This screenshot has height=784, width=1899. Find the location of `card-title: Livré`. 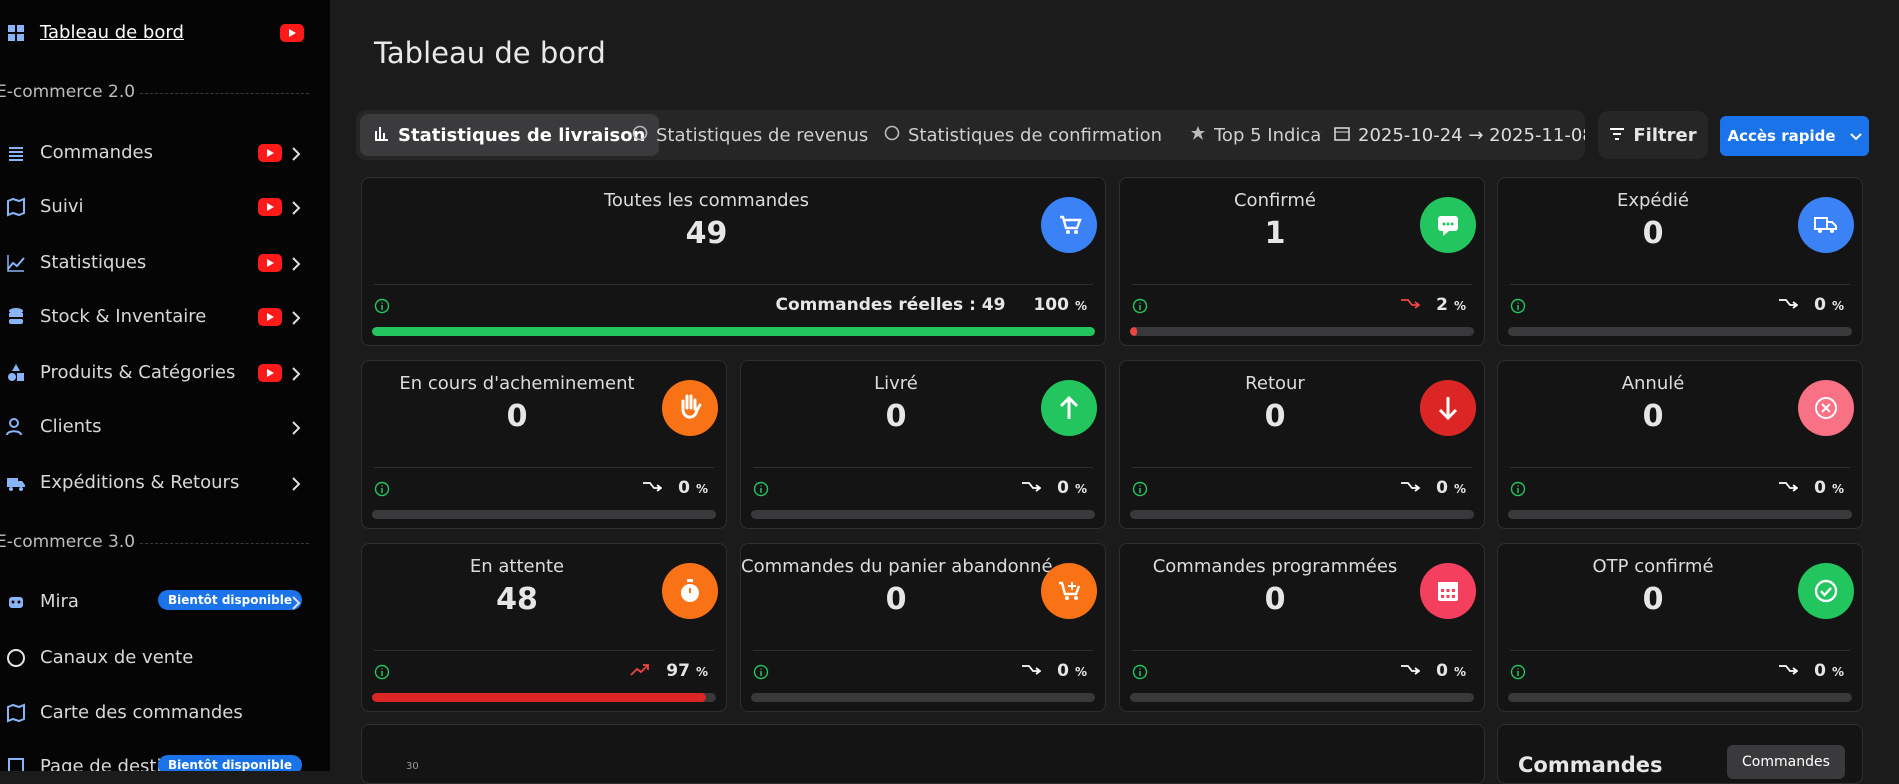

card-title: Livré is located at coordinates (896, 383).